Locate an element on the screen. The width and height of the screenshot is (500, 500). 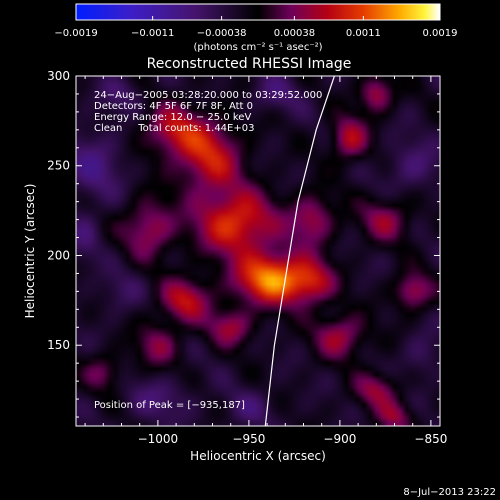
colorbar-units-label: (photons cm⁻² s⁻¹ asec⁻²) is located at coordinates (257, 47).